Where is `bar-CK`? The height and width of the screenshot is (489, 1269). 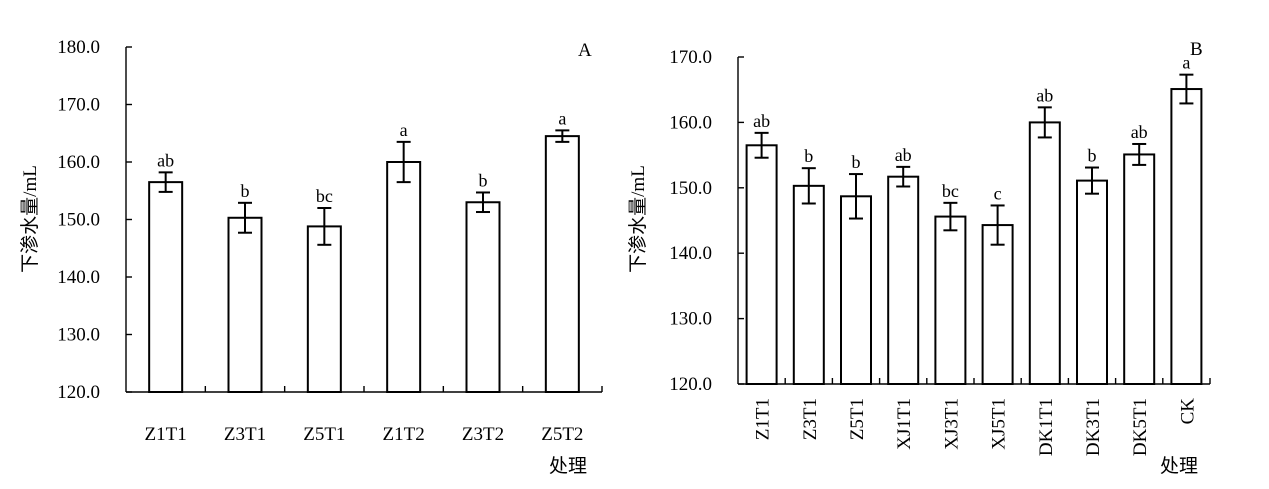
bar-CK is located at coordinates (1186, 237).